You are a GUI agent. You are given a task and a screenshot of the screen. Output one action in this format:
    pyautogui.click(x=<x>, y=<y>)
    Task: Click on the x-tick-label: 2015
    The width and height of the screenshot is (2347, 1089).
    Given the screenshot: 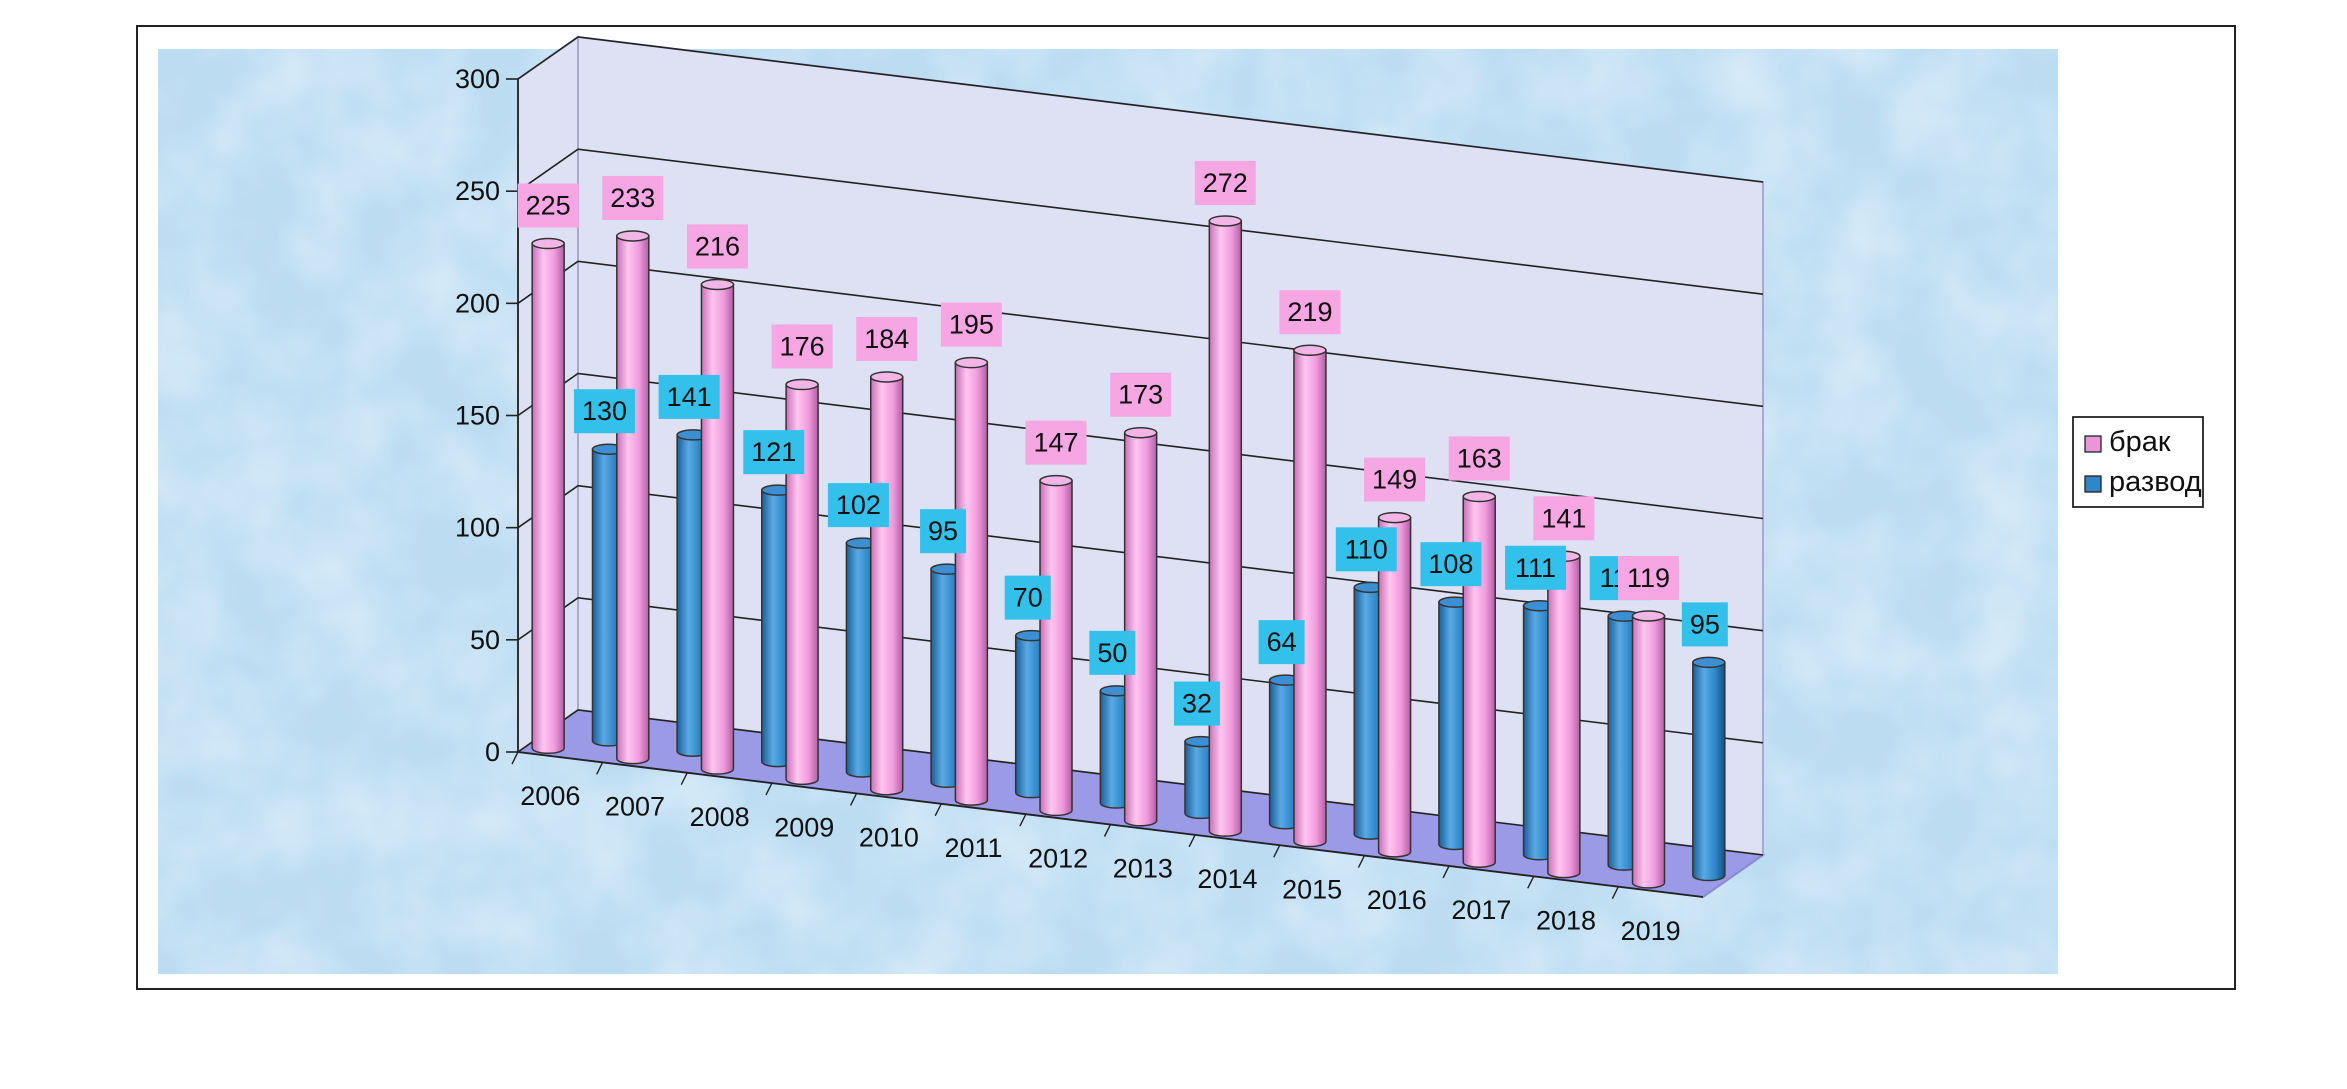 What is the action you would take?
    pyautogui.click(x=1312, y=889)
    